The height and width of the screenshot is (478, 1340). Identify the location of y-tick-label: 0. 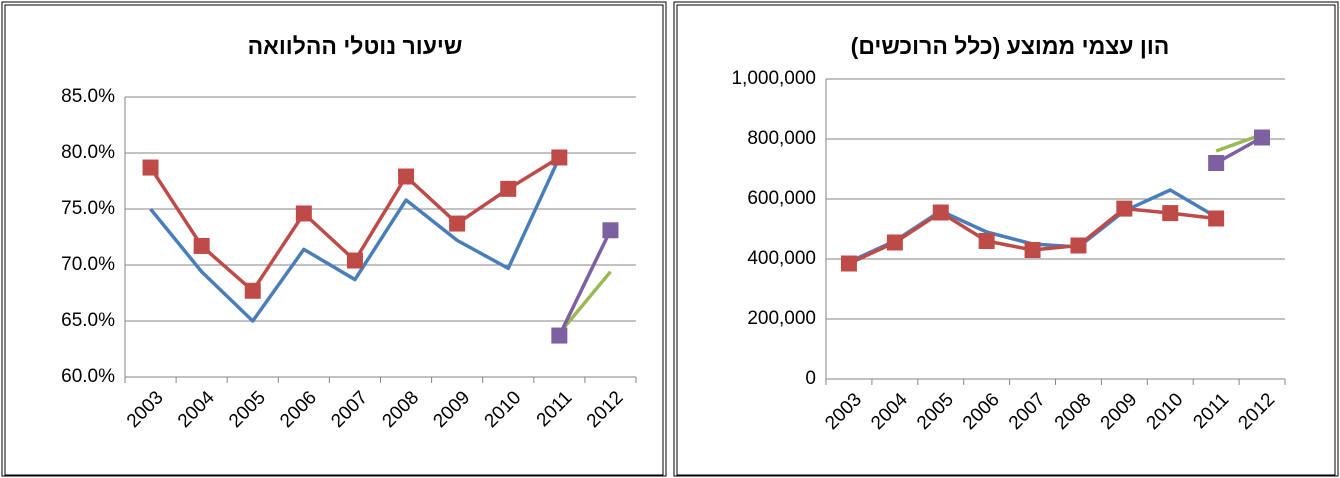
(810, 378).